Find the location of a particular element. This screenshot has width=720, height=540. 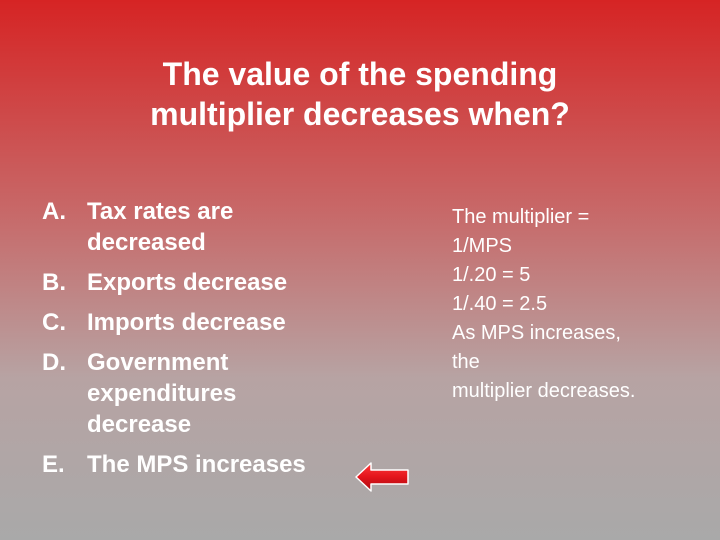

notes-line: the is located at coordinates (466, 362).